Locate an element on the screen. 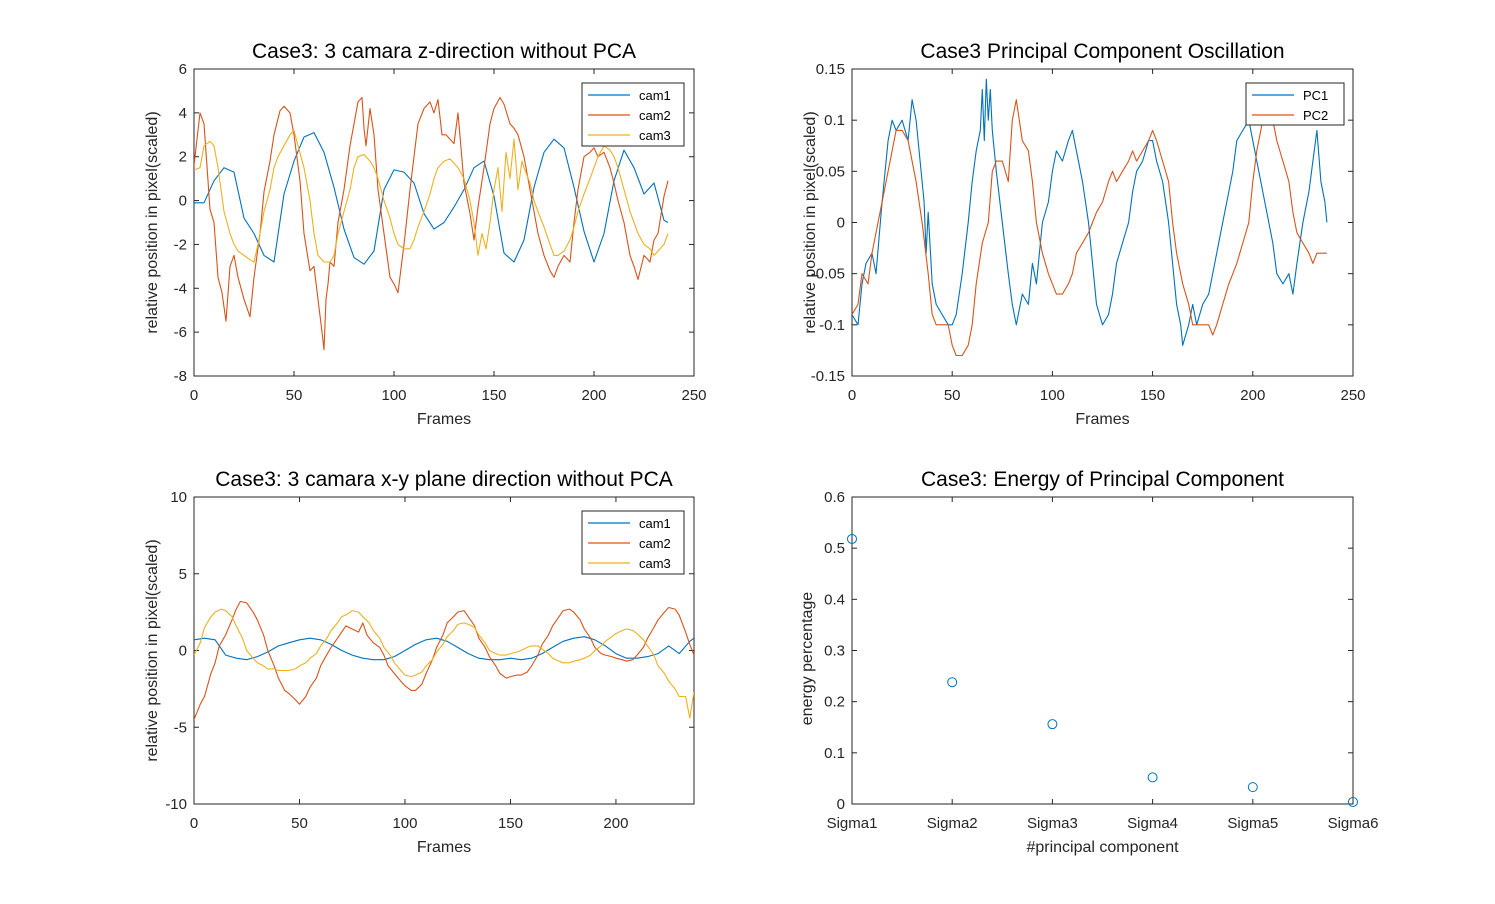 The width and height of the screenshot is (1495, 904). y-tick-label: -6 is located at coordinates (180, 332).